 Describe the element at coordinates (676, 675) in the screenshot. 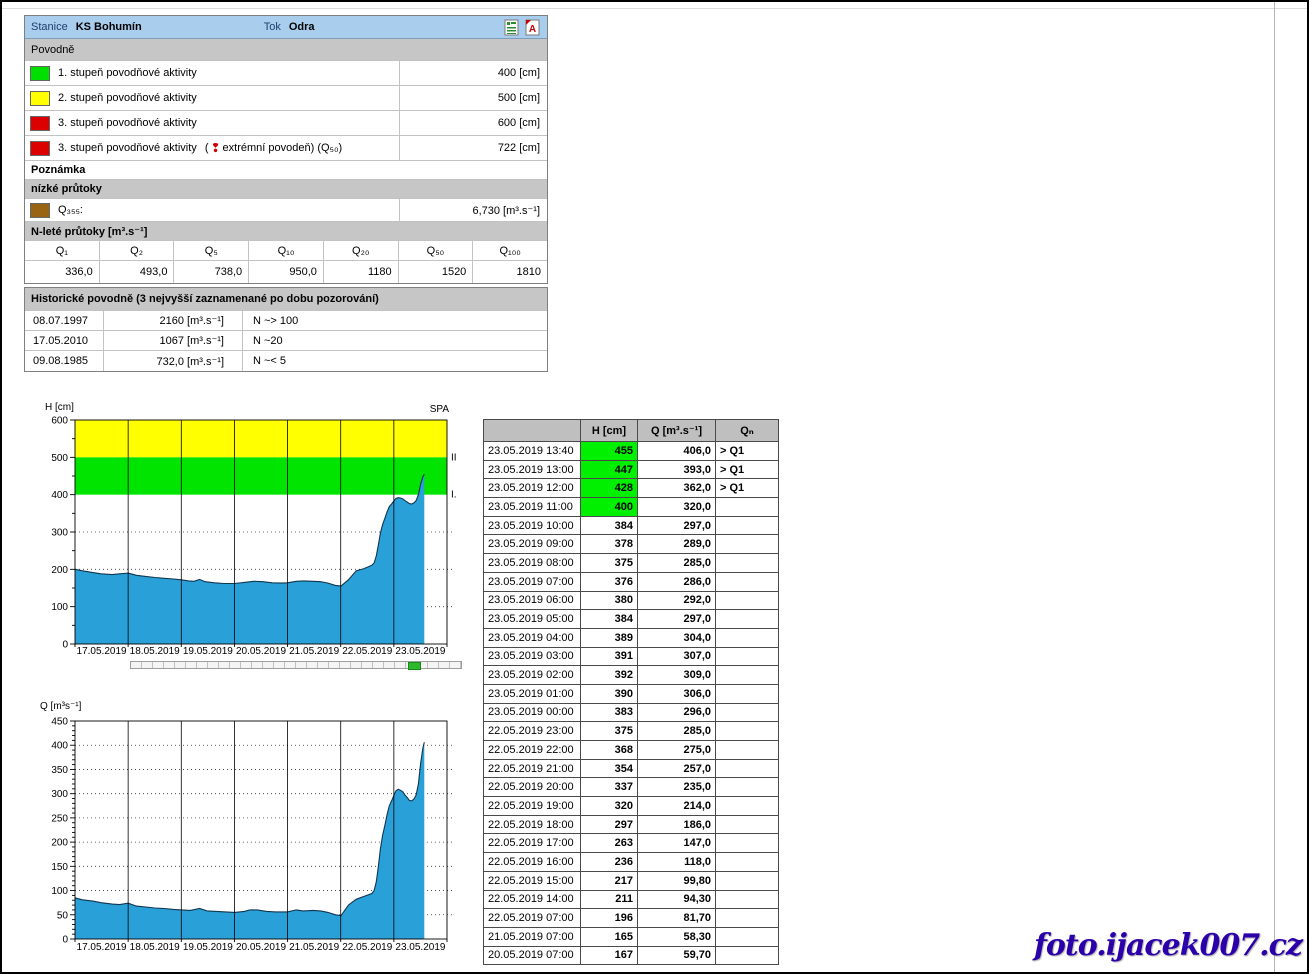

I see `cell-q: 309,0` at that location.